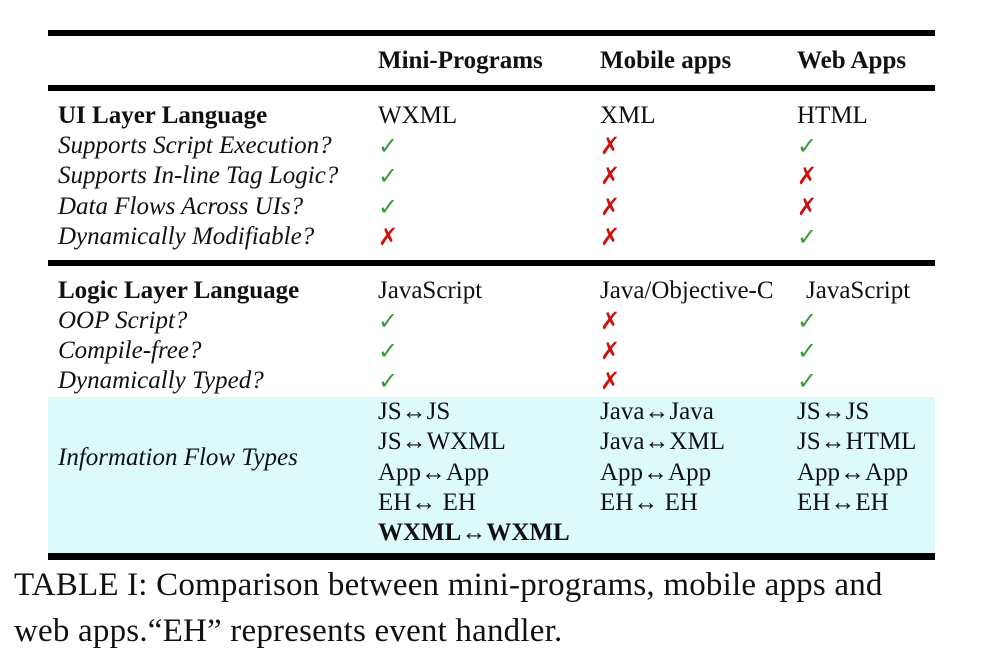  What do you see at coordinates (687, 290) in the screenshot?
I see `logic-lang-mobile: Java/Objective-C` at bounding box center [687, 290].